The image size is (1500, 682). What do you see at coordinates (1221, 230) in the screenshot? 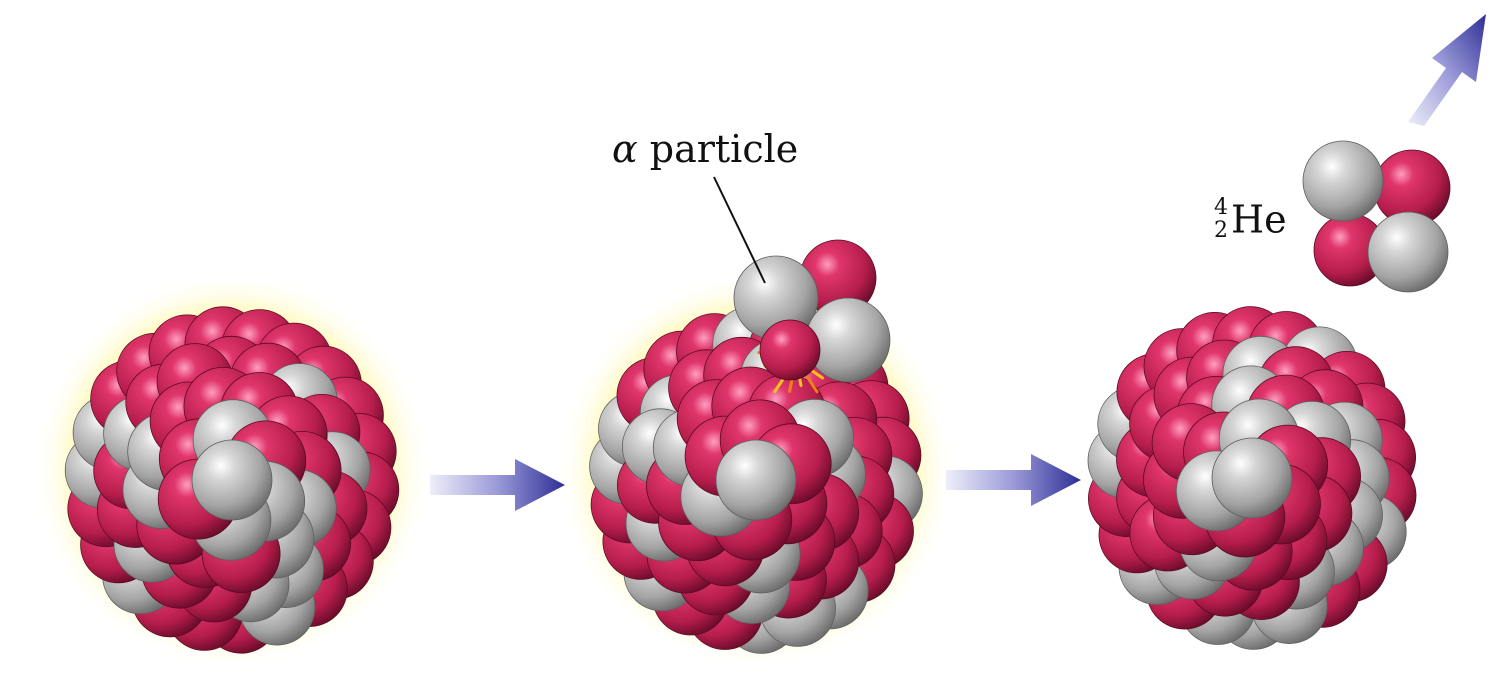
I see `helium-atomic-number: 2` at bounding box center [1221, 230].